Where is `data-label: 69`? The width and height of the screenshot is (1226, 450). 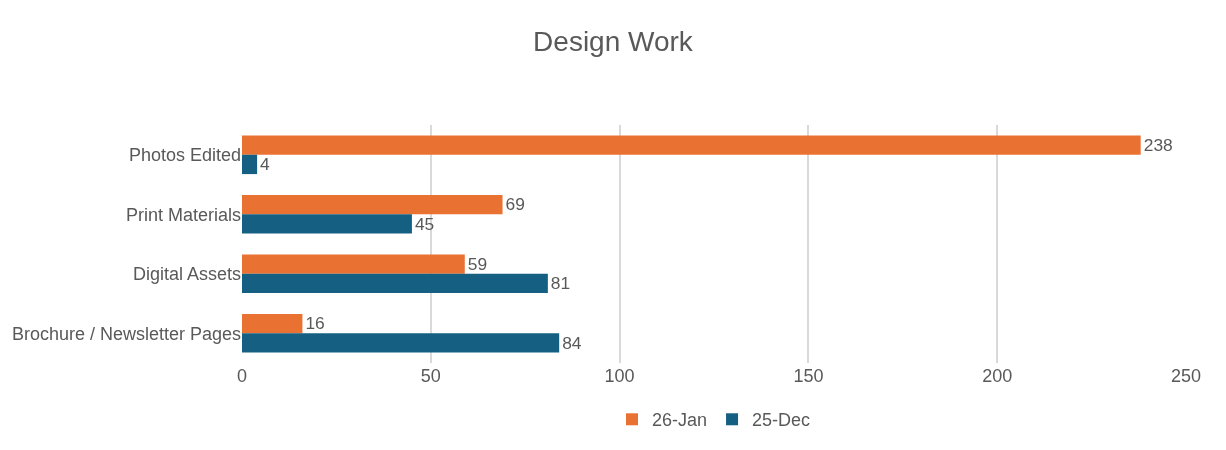
data-label: 69 is located at coordinates (515, 204).